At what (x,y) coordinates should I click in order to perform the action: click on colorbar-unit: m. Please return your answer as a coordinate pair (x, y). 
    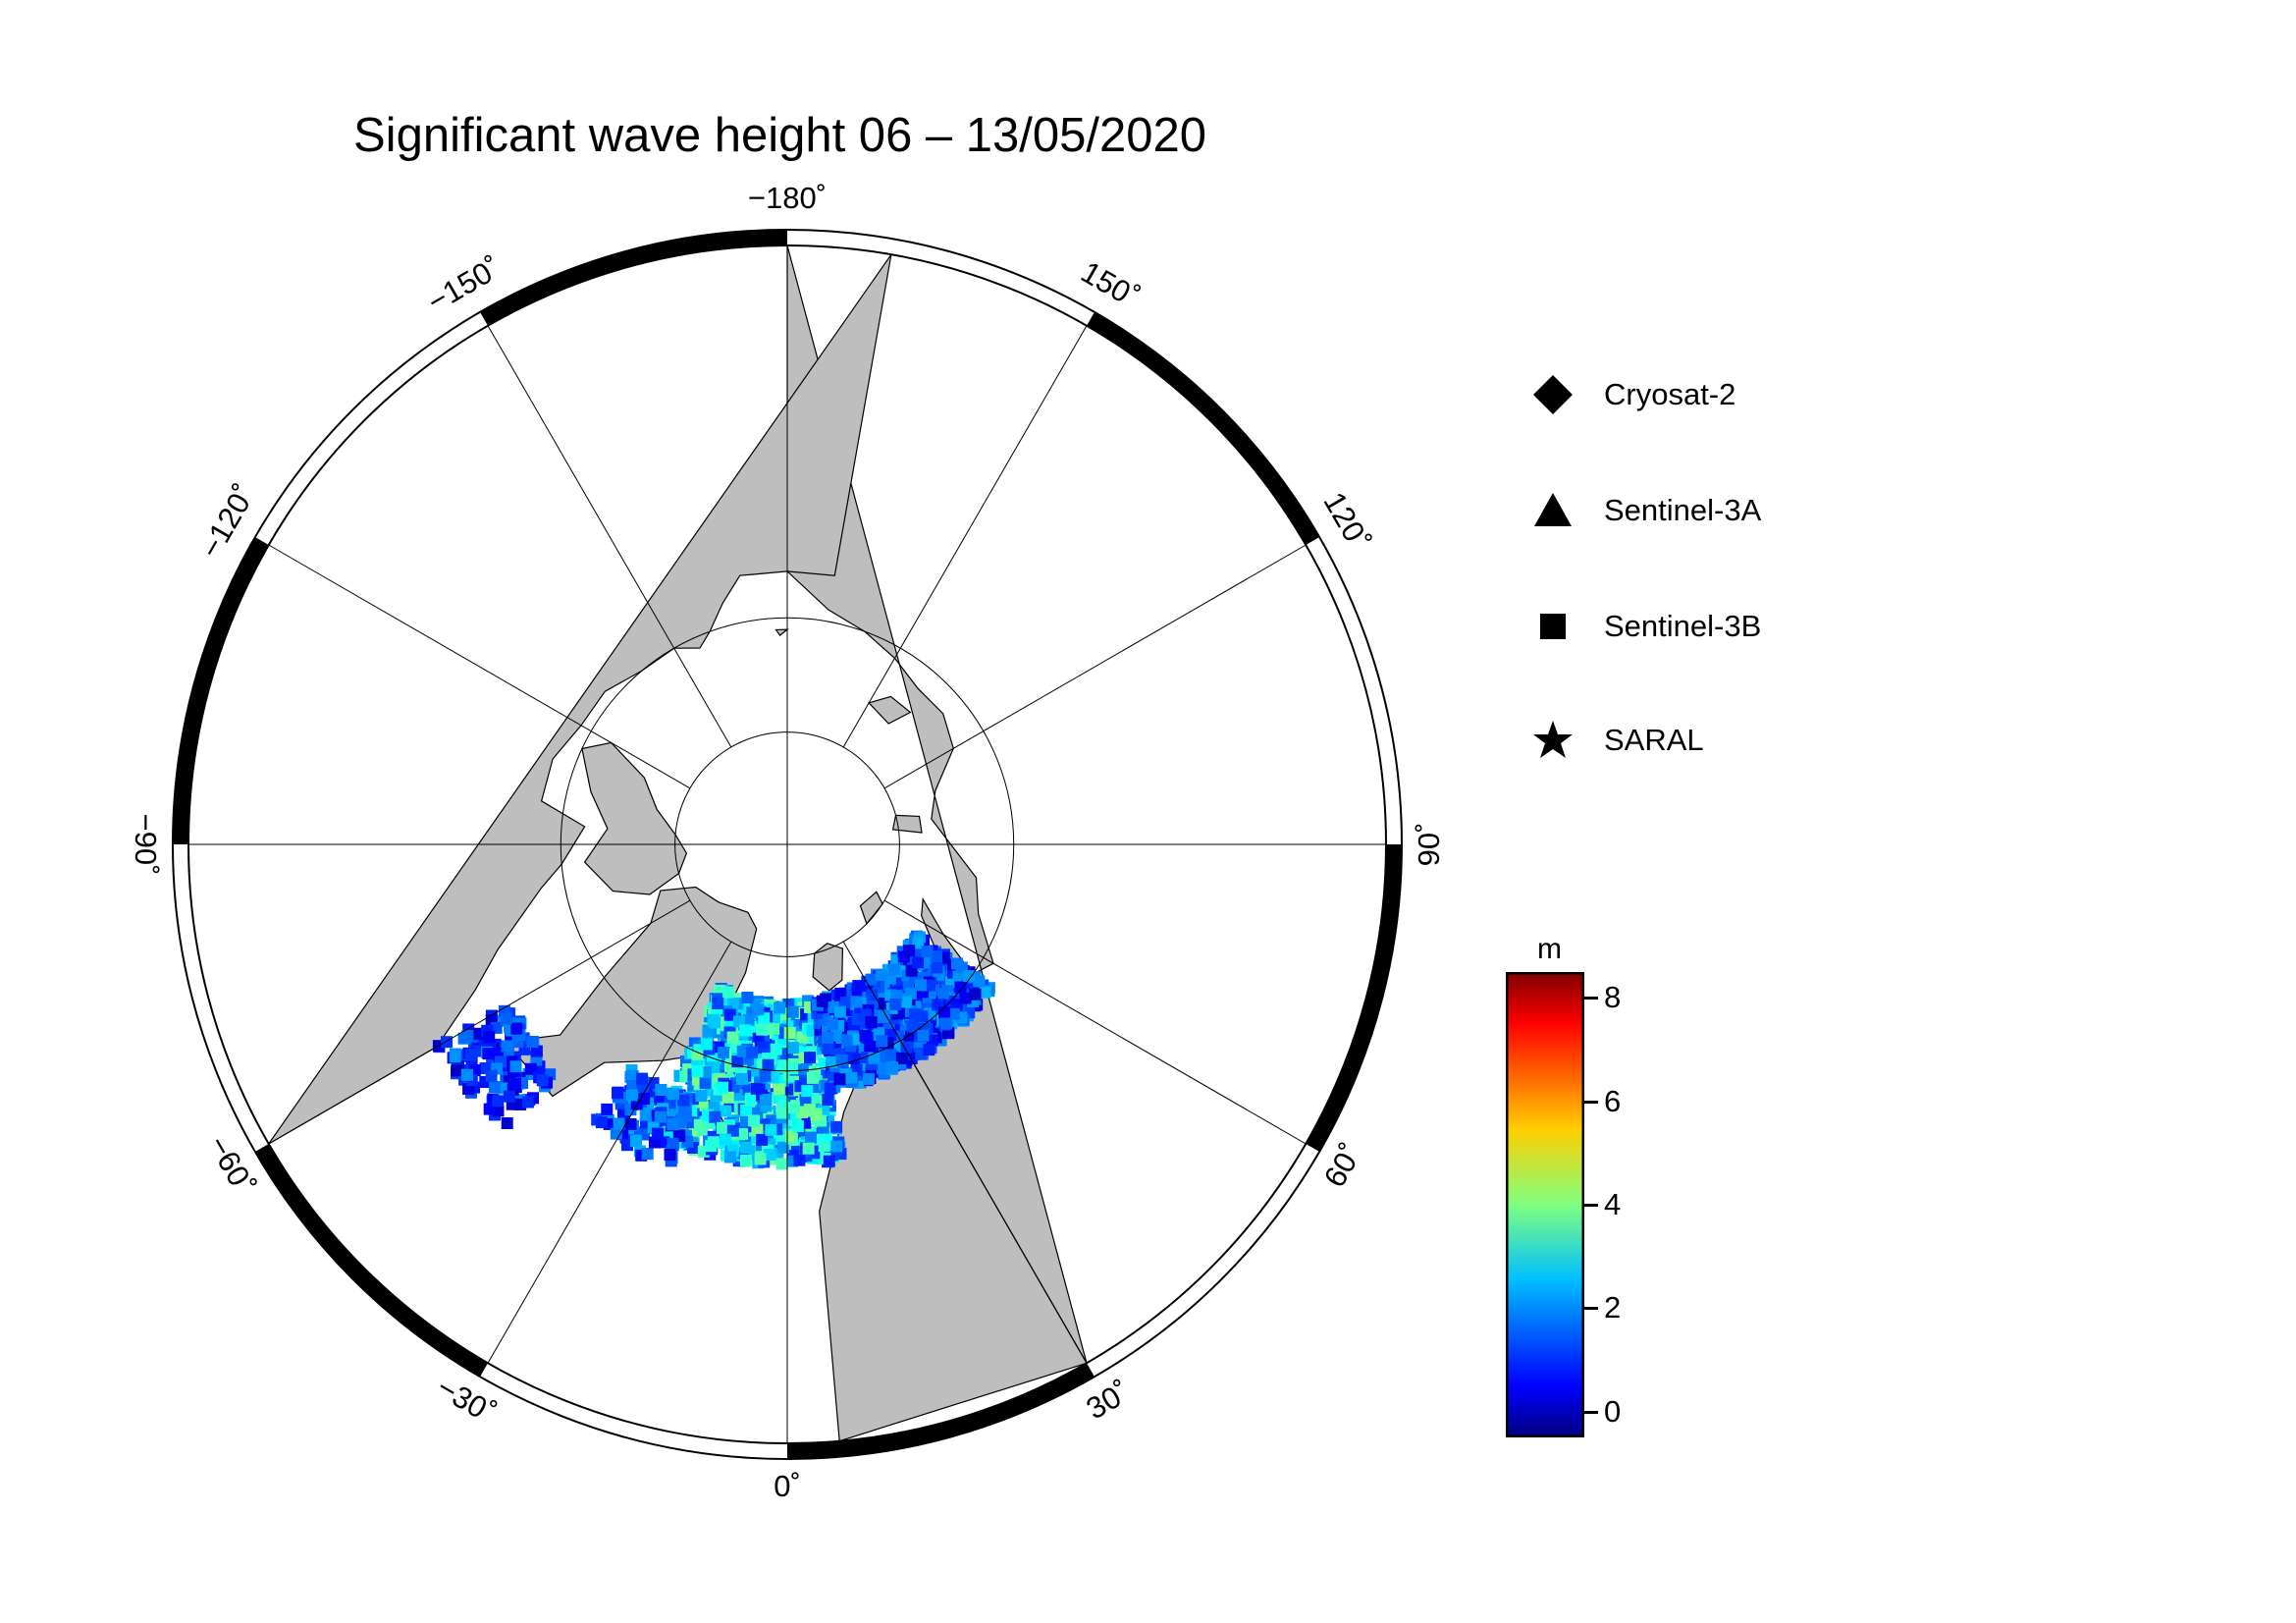
    Looking at the image, I should click on (1550, 949).